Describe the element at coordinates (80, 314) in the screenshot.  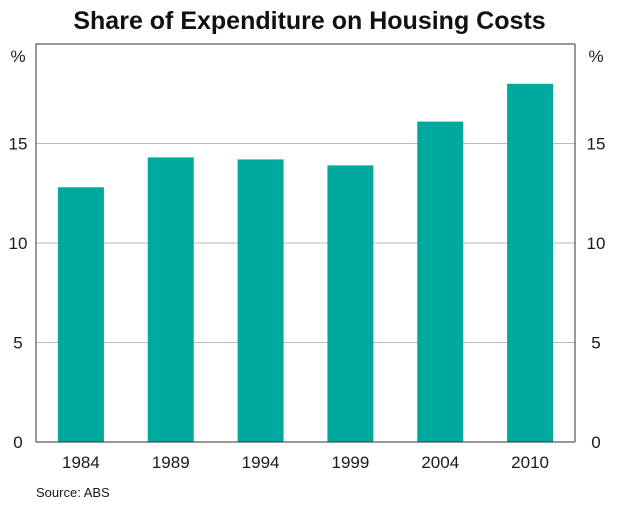
I see `bar-1984` at that location.